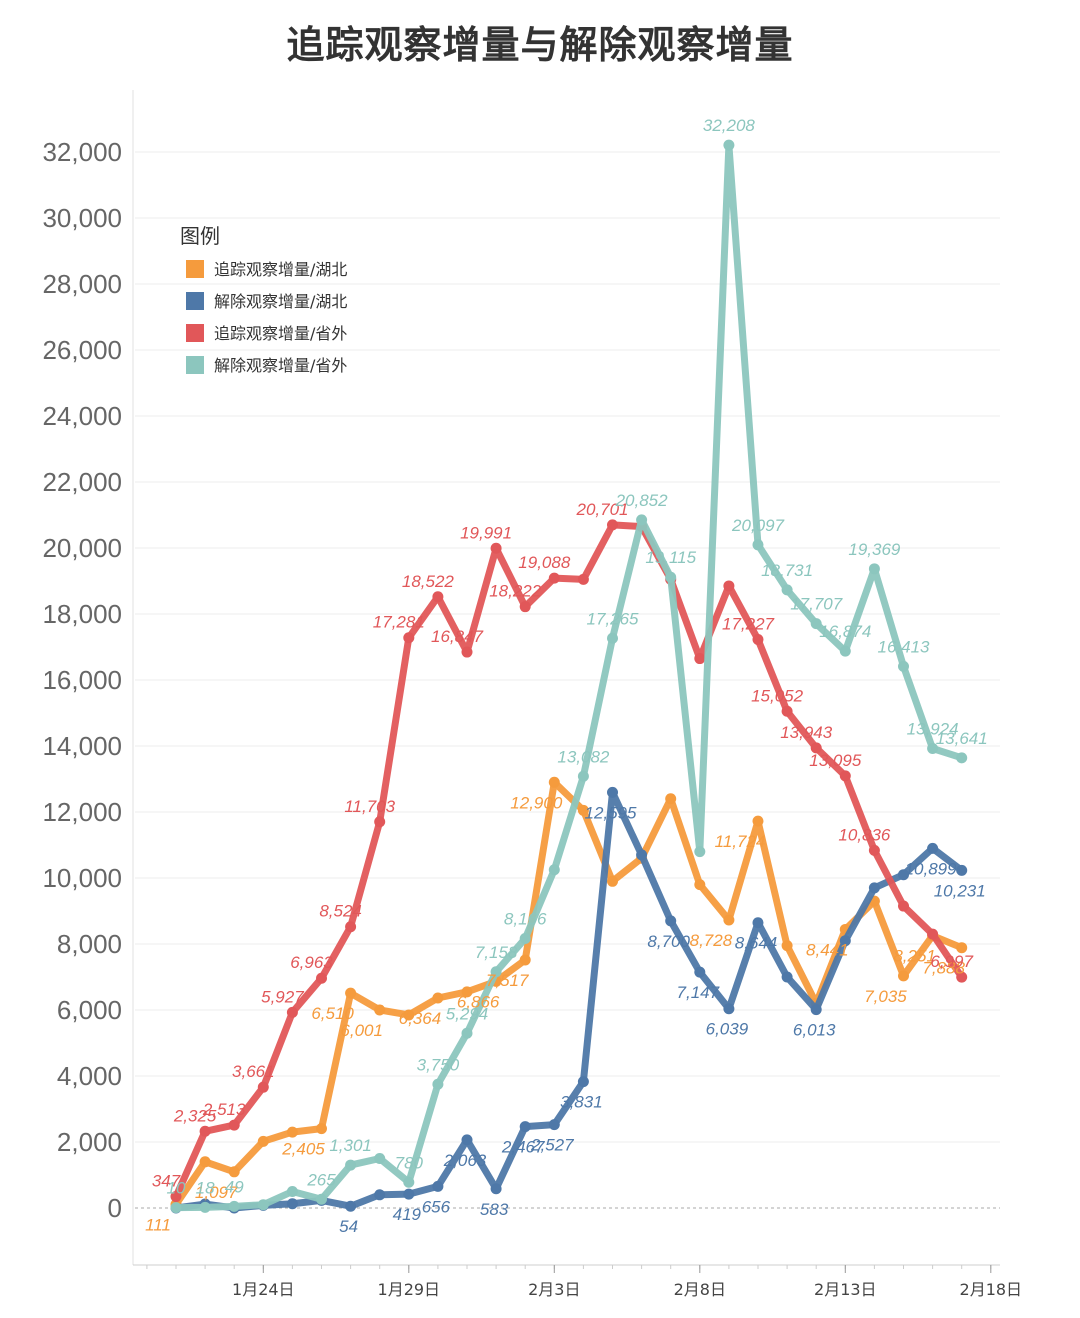  I want to click on data-label: 13,082, so click(583, 756).